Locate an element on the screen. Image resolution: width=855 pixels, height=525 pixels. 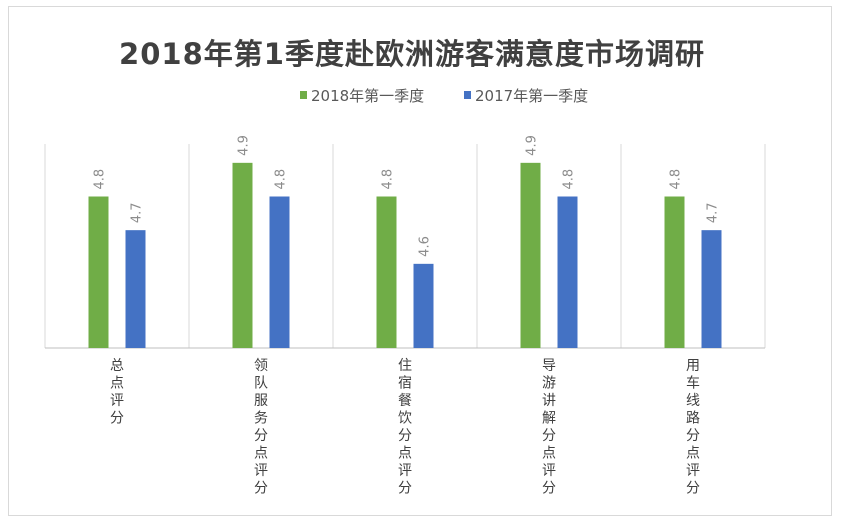
category-label: 总点评分 is located at coordinates (117, 392).